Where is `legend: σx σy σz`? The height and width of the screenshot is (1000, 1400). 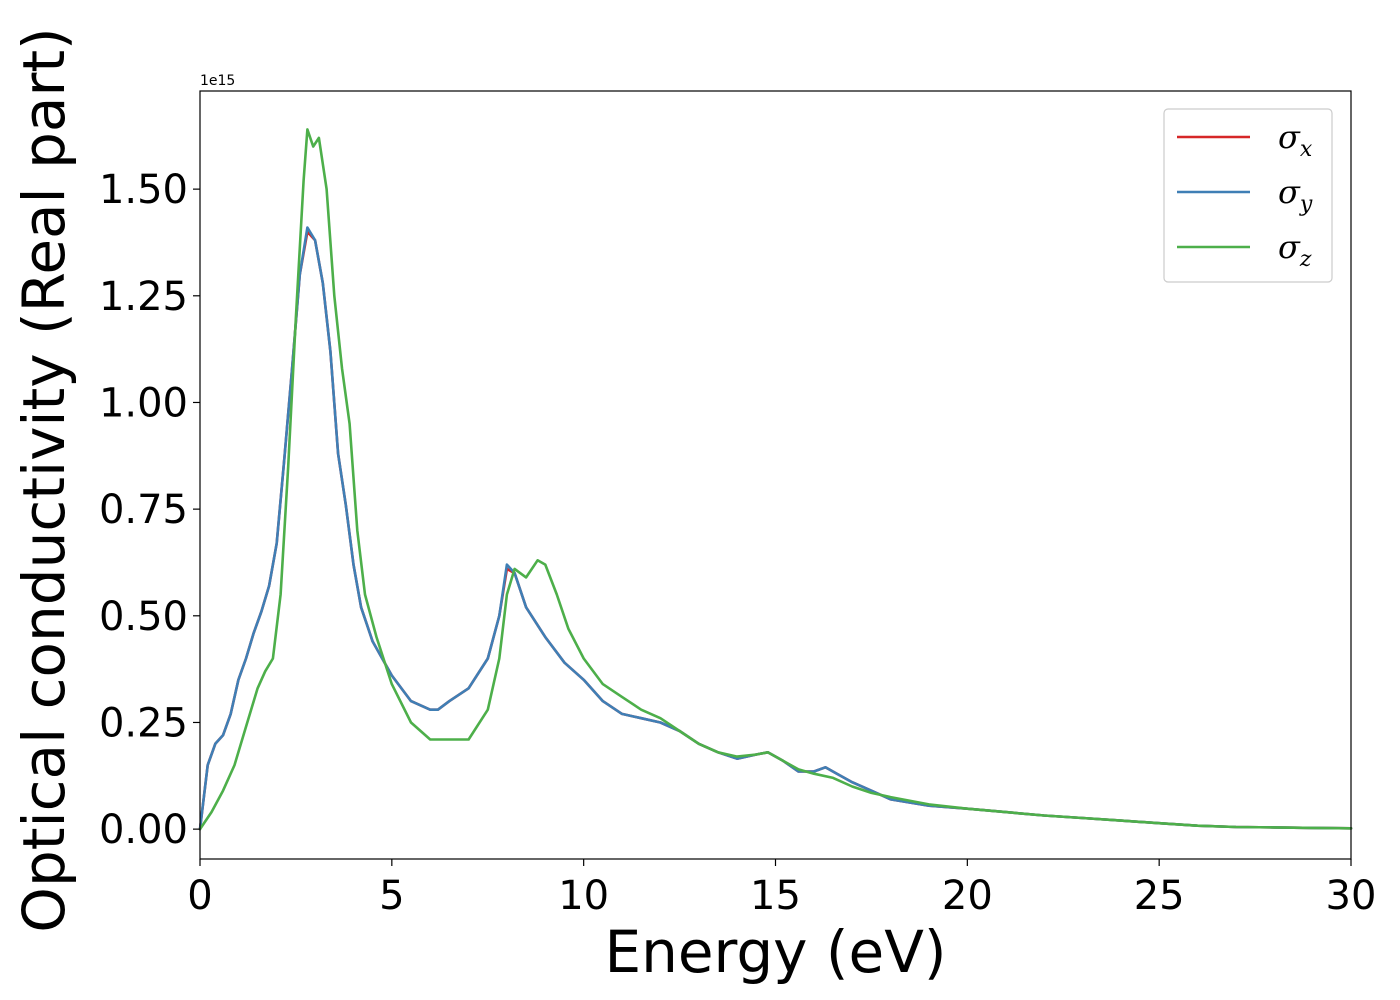 legend: σx σy σz is located at coordinates (1248, 195).